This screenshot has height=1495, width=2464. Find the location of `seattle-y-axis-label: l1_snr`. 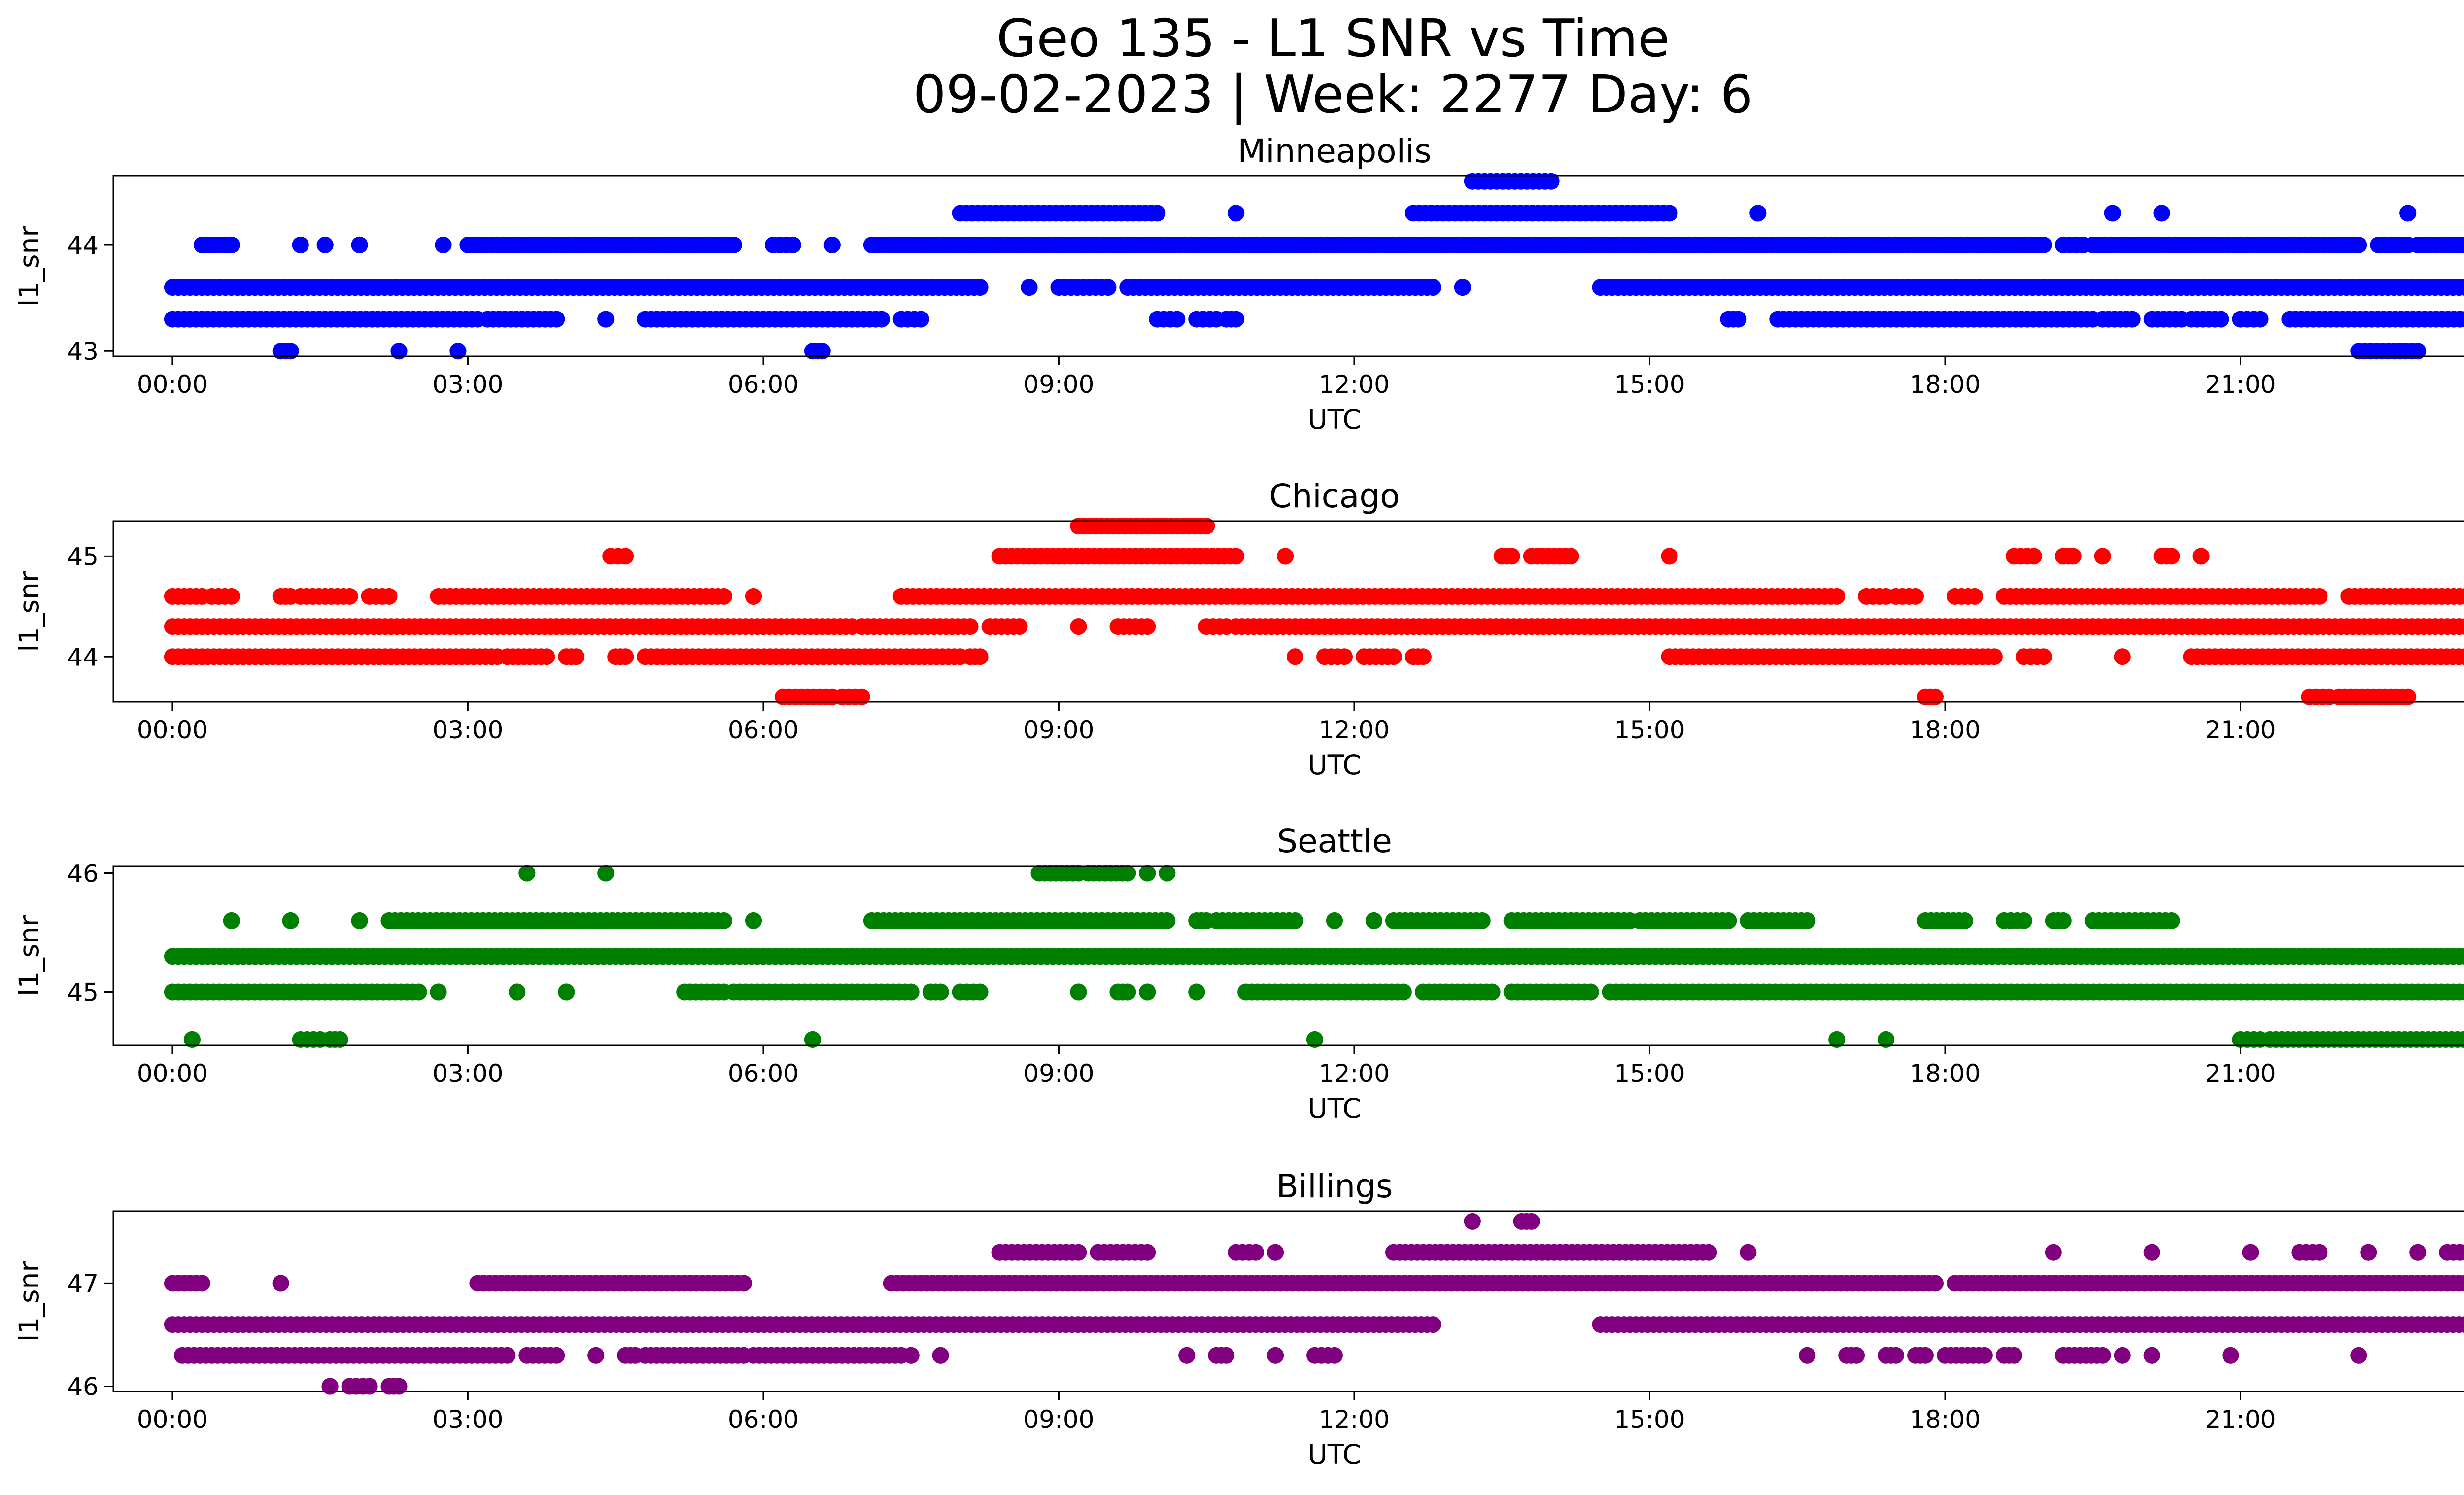

seattle-y-axis-label: l1_snr is located at coordinates (29, 955).